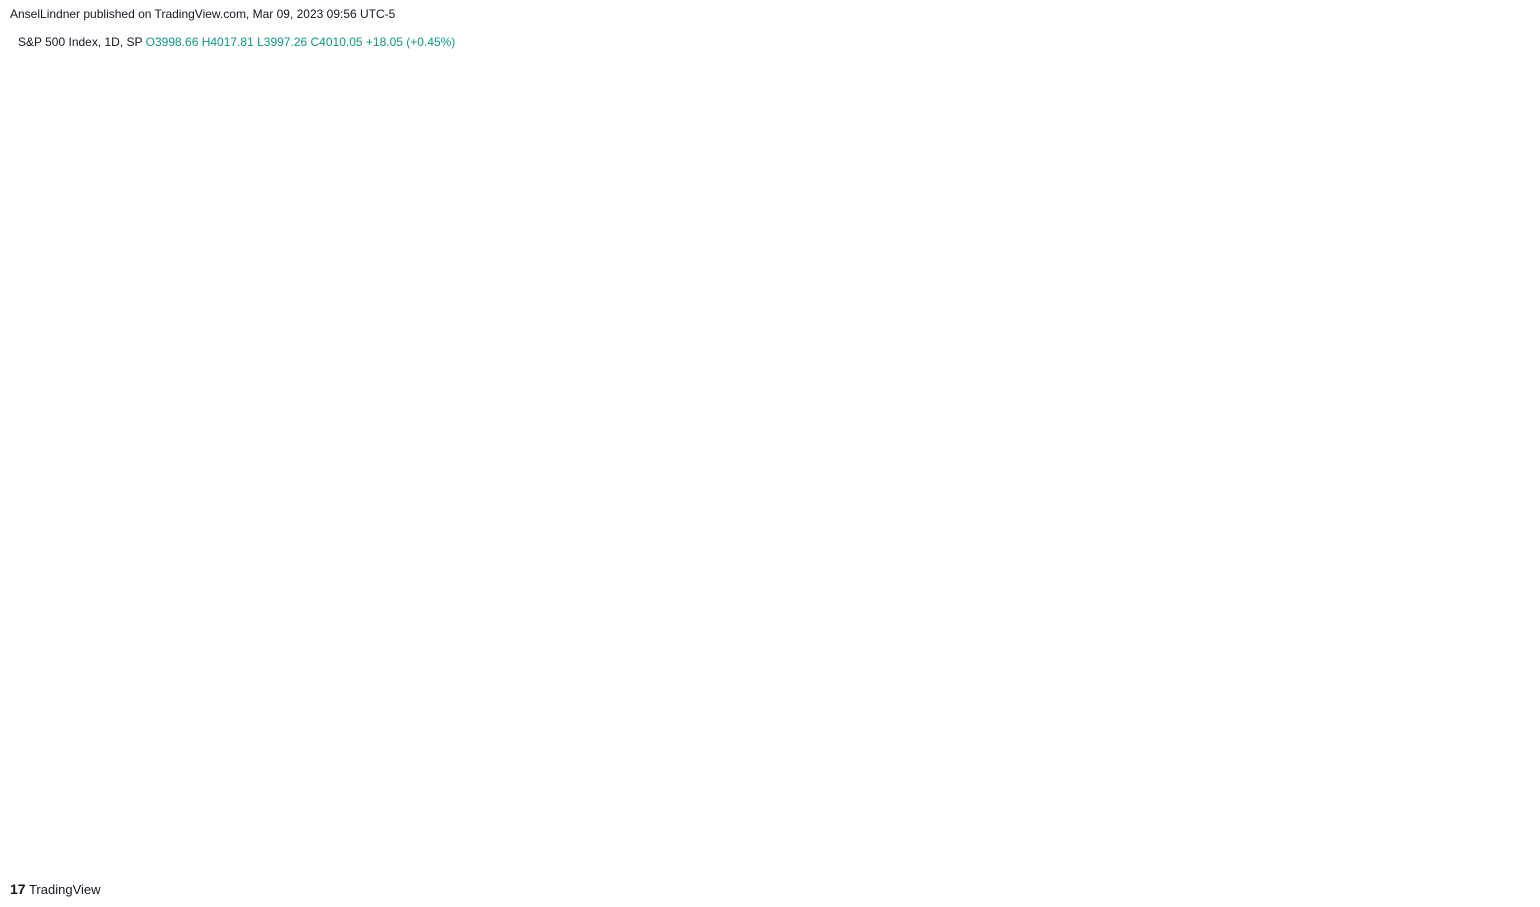  What do you see at coordinates (1331, 854) in the screenshot?
I see `x-tick-label: 20` at bounding box center [1331, 854].